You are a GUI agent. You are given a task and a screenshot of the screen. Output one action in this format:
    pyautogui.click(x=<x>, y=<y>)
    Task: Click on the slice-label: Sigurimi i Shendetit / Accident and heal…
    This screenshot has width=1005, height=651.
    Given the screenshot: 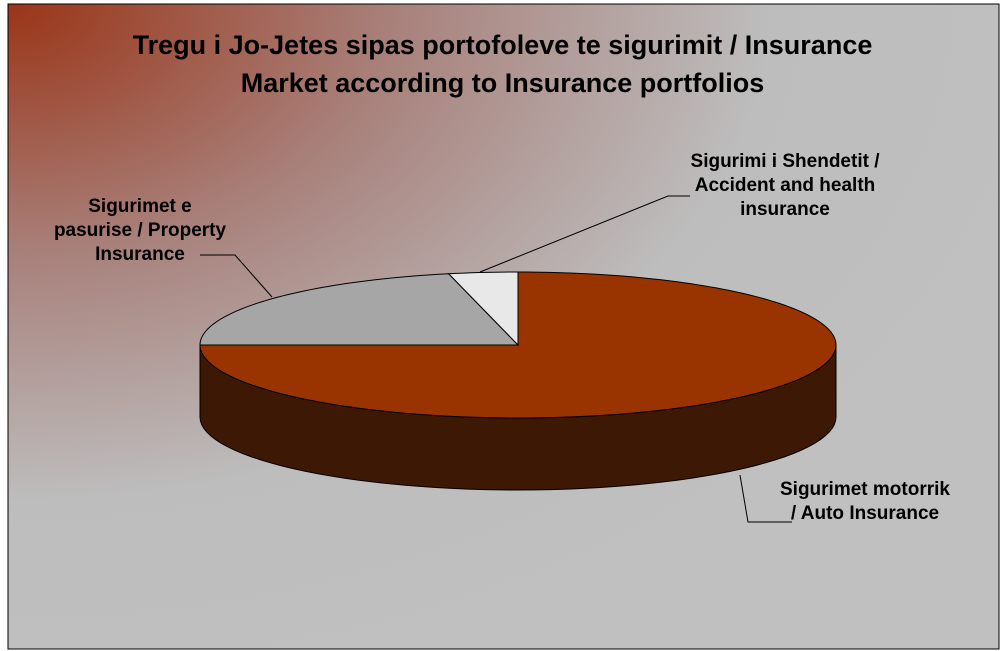 What is the action you would take?
    pyautogui.click(x=785, y=185)
    